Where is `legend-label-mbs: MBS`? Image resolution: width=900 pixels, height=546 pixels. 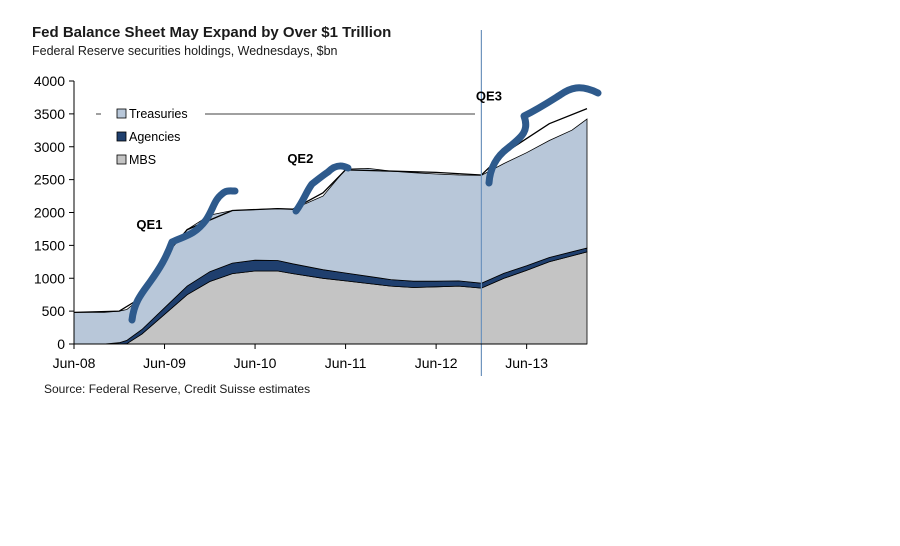 legend-label-mbs: MBS is located at coordinates (142, 160).